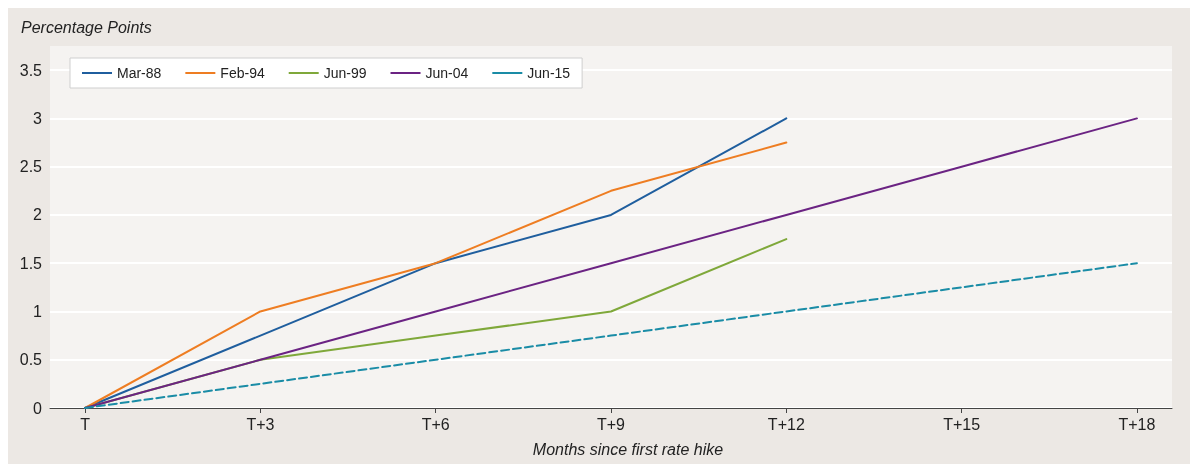 The height and width of the screenshot is (472, 1198). What do you see at coordinates (38, 215) in the screenshot?
I see `y-tick-label: 2` at bounding box center [38, 215].